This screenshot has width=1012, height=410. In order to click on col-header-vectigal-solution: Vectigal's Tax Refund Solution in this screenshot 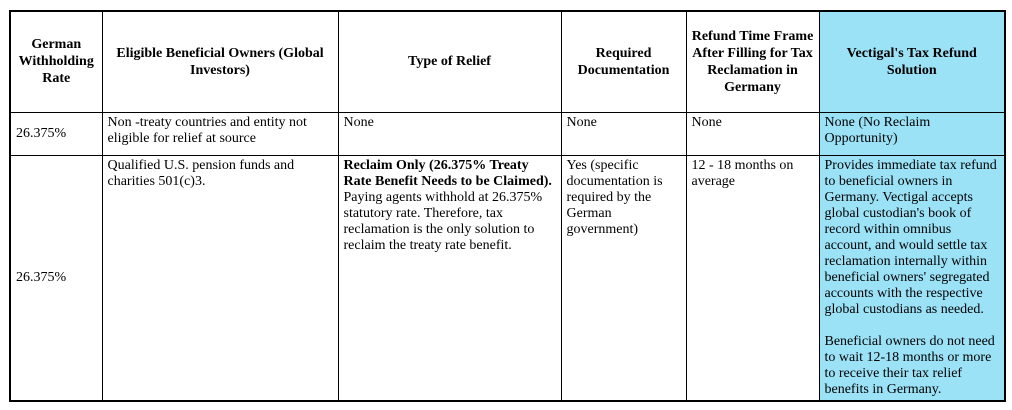, I will do `click(912, 61)`.